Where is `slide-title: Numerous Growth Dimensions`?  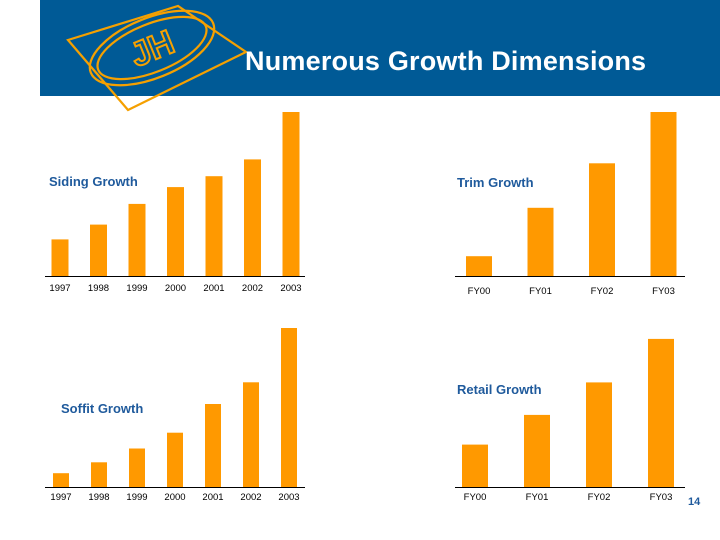
slide-title: Numerous Growth Dimensions is located at coordinates (446, 61).